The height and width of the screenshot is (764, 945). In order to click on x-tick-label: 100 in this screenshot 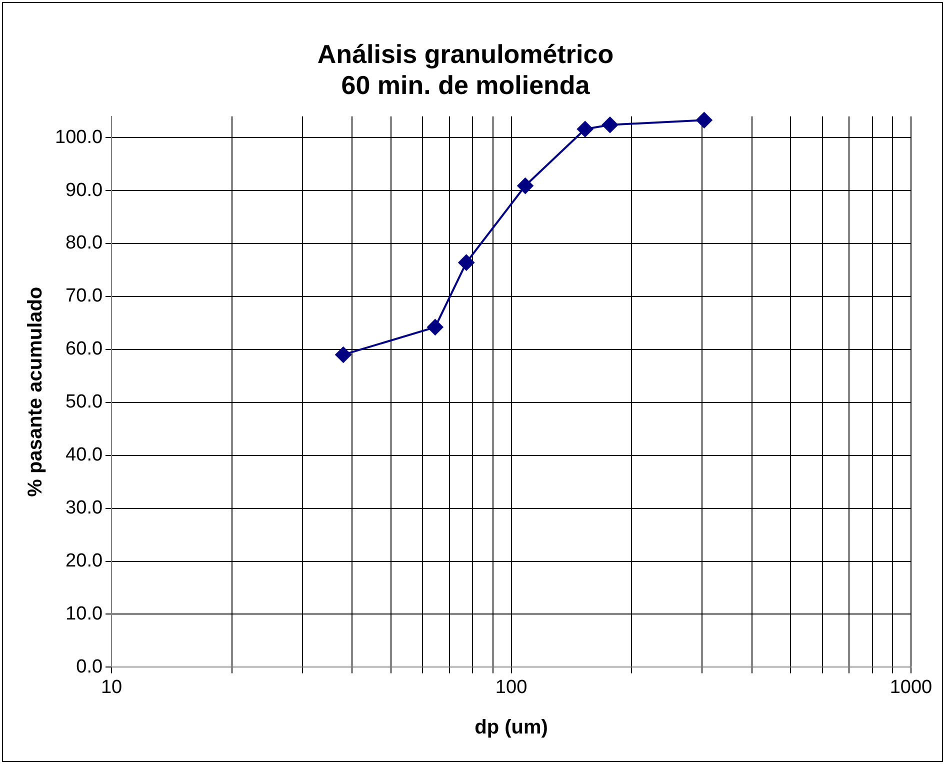, I will do `click(511, 687)`.